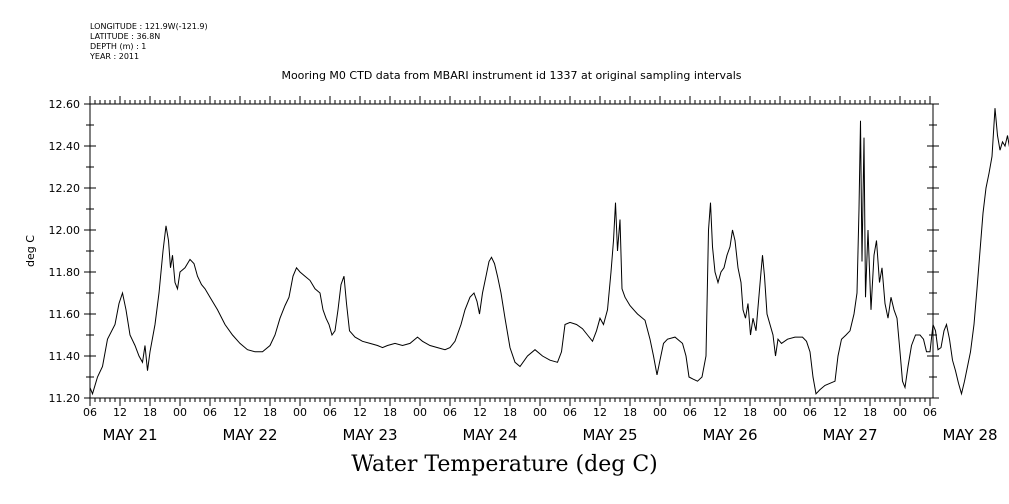  What do you see at coordinates (118, 46) in the screenshot?
I see `depth-label: DEPTH (m) : 1` at bounding box center [118, 46].